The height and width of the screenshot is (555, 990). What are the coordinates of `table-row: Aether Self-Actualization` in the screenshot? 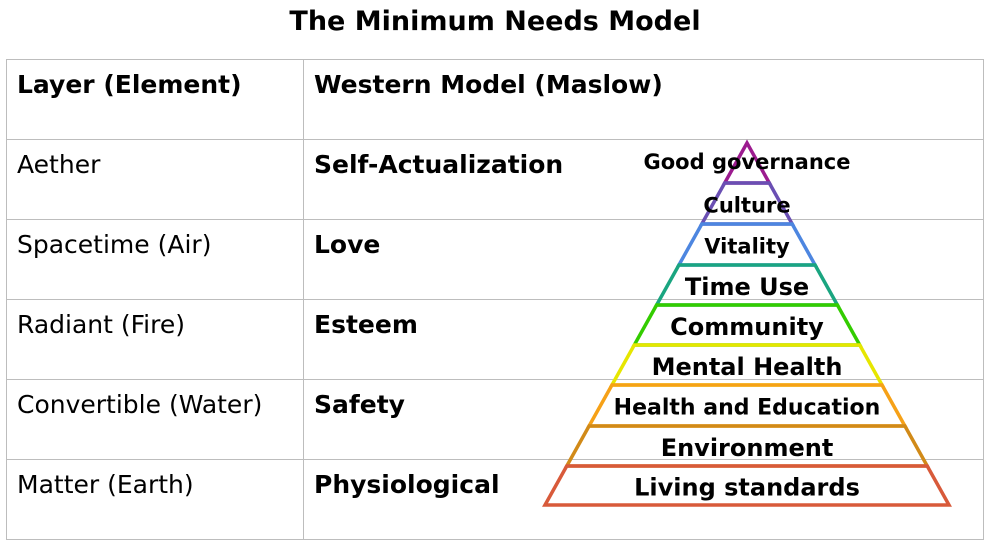 It's located at (495, 179).